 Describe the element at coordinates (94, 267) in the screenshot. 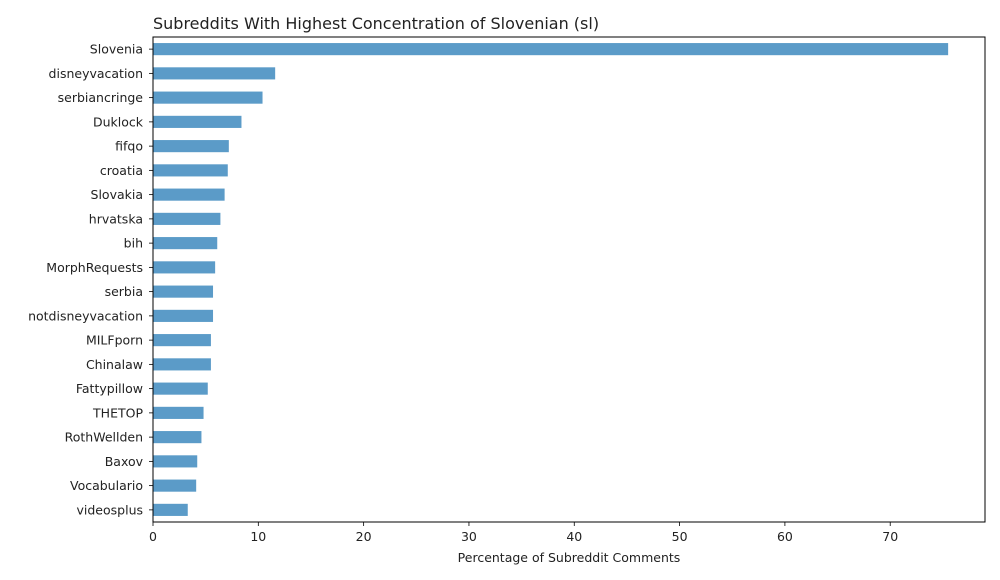

I see `y-tick-label: MorphRequests` at that location.